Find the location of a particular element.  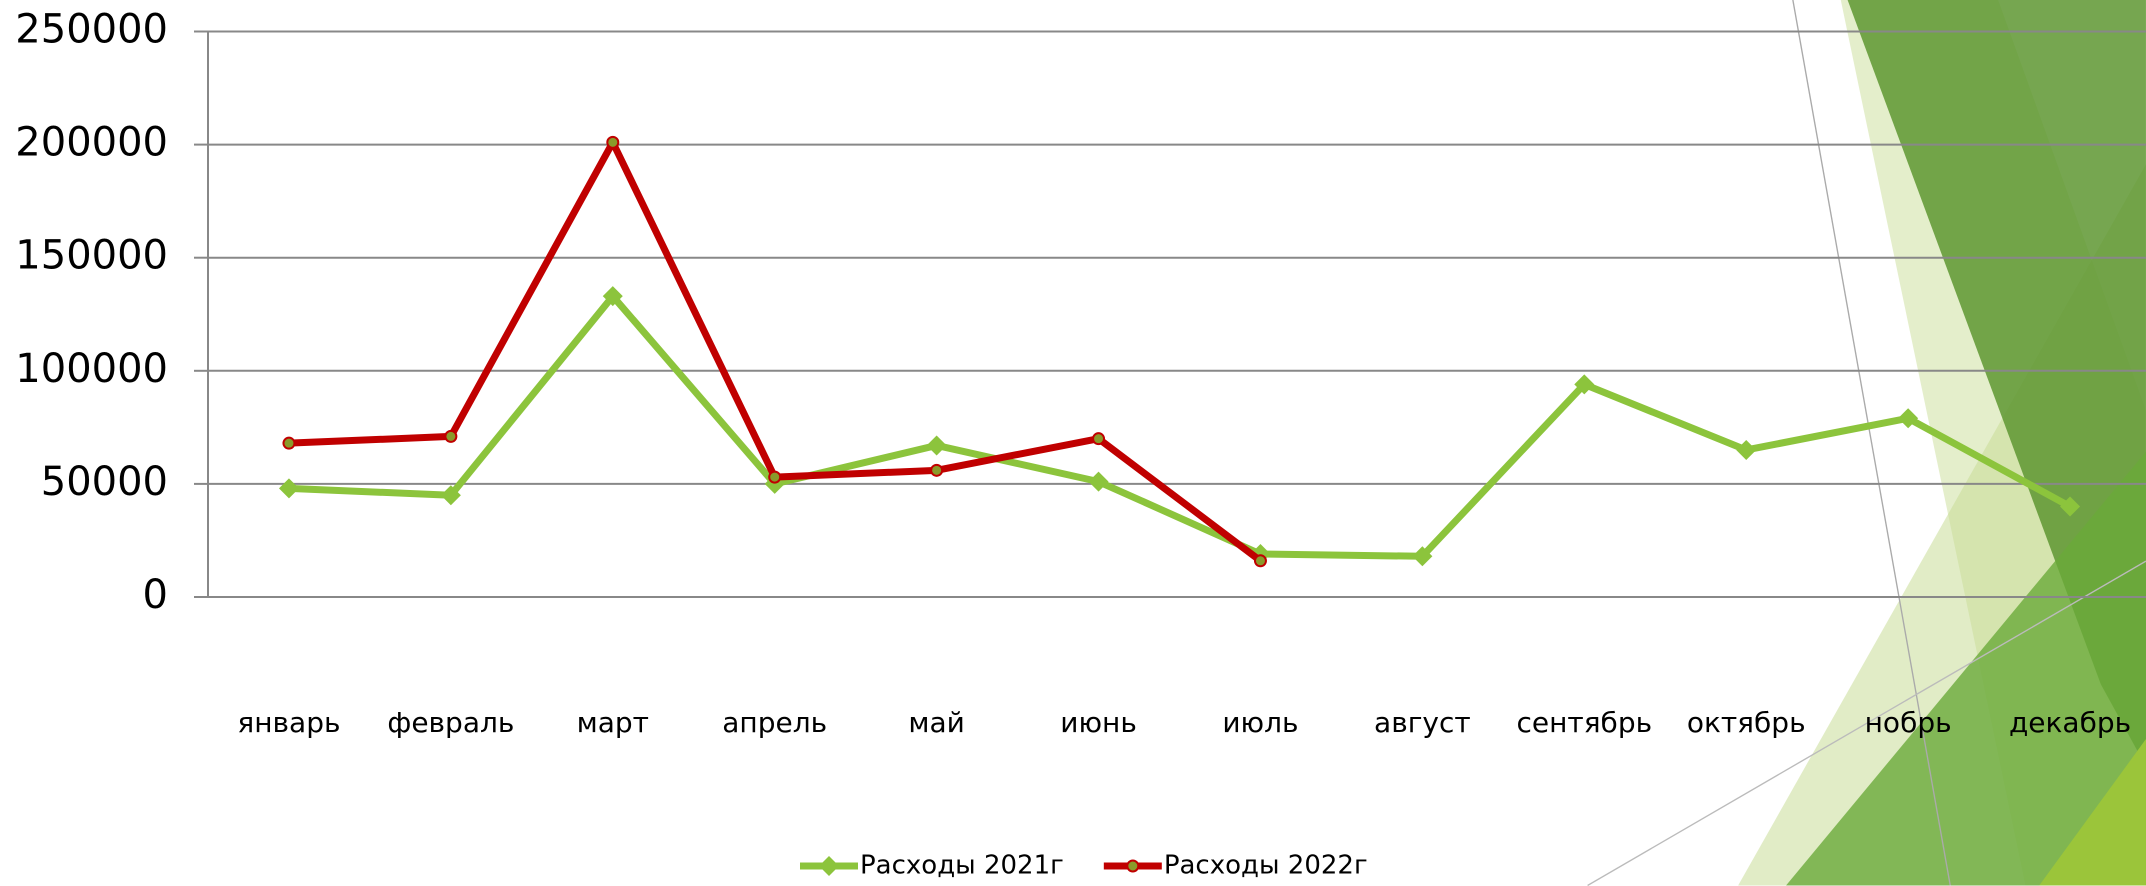

x-tick-label: октябрь is located at coordinates (1746, 722).